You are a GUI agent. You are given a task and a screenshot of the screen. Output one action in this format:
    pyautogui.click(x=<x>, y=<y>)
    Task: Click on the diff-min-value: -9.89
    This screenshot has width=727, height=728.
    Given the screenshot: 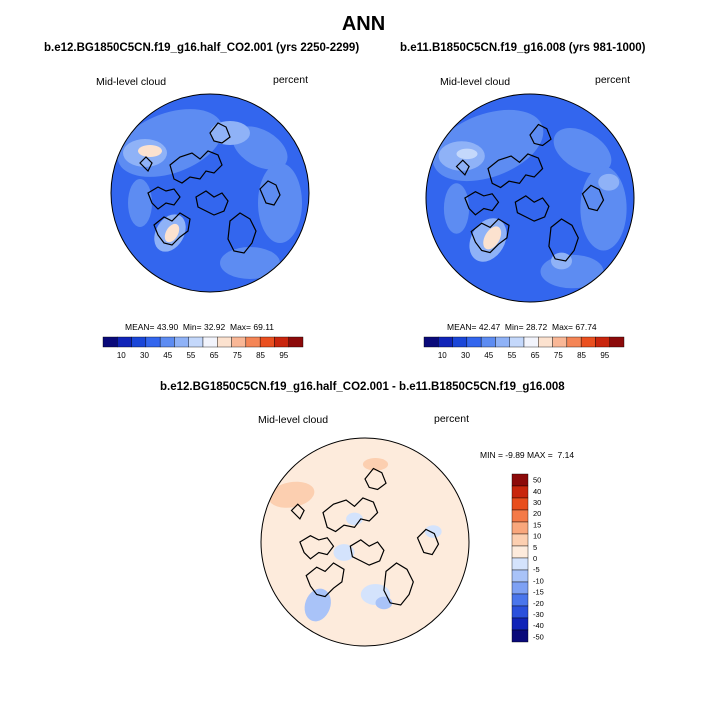 What is the action you would take?
    pyautogui.click(x=515, y=455)
    